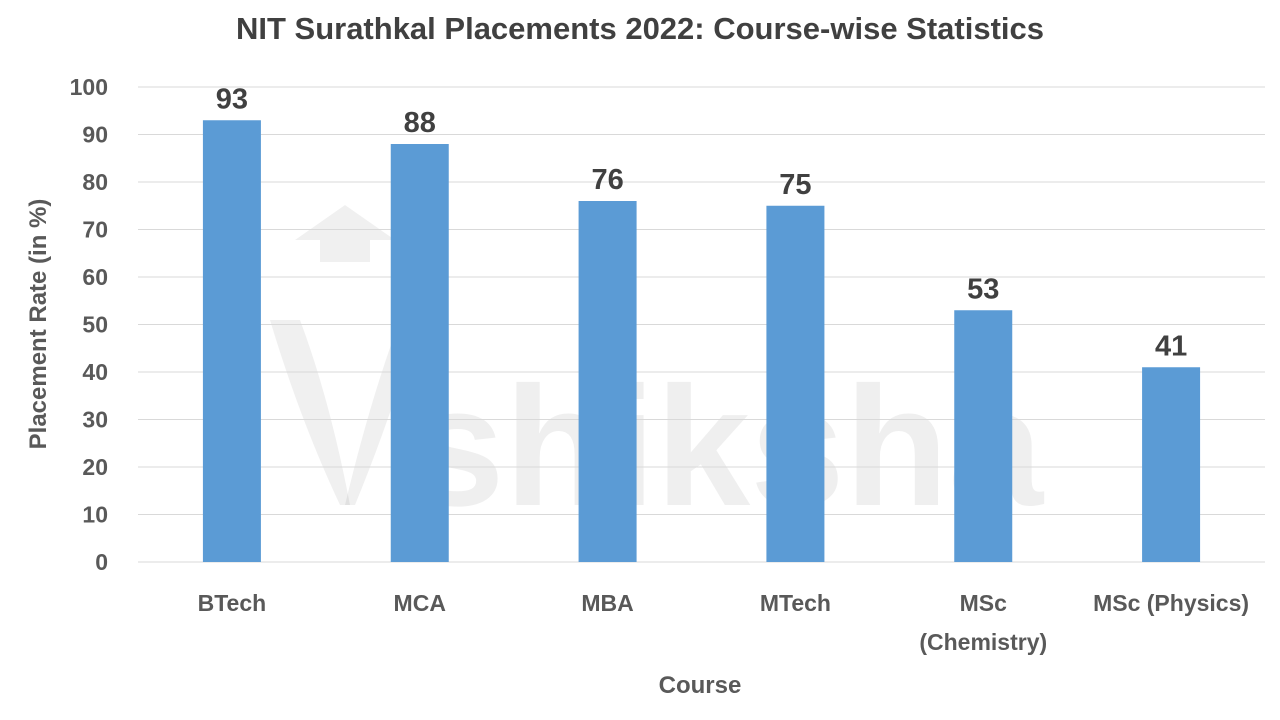  What do you see at coordinates (1171, 603) in the screenshot?
I see `x-tick-label: MSc (Physics)` at bounding box center [1171, 603].